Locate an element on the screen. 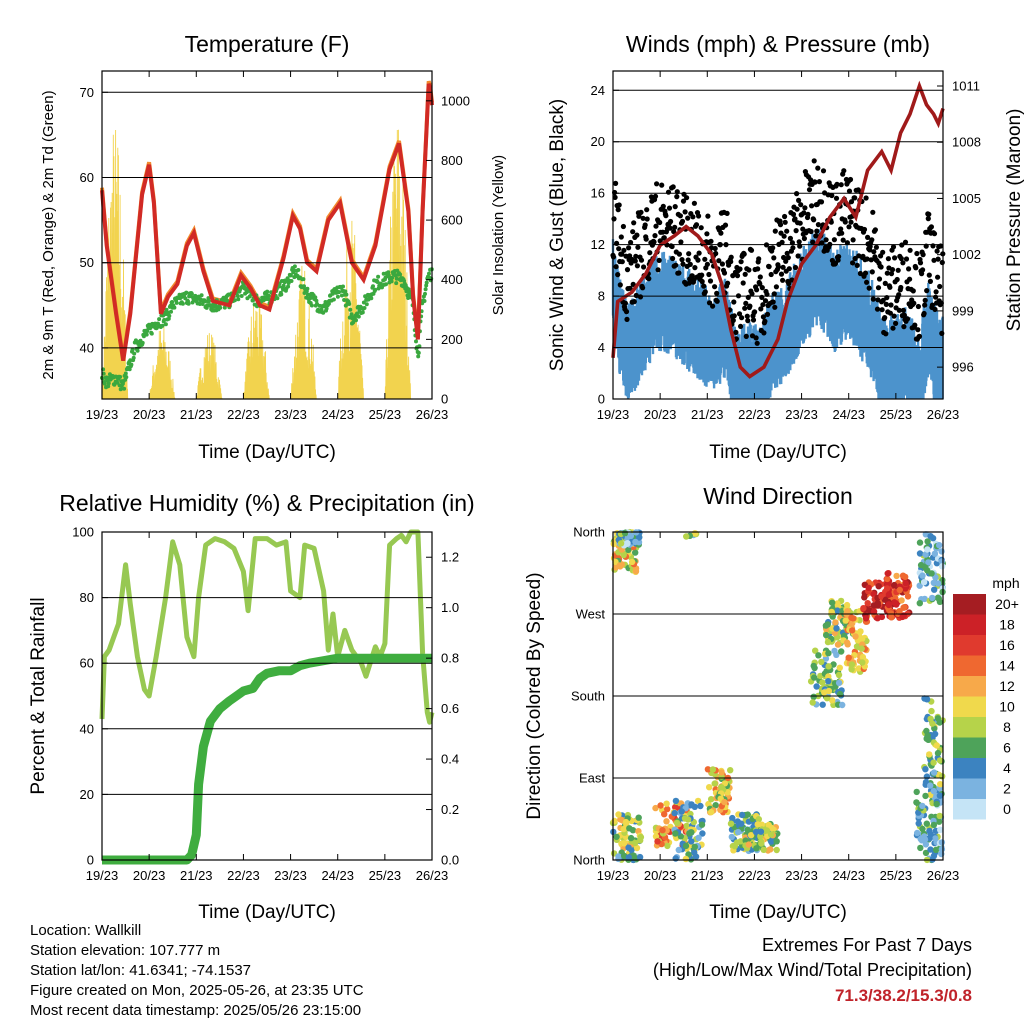 This screenshot has width=1024, height=1024. y2-tick-label: 1011 is located at coordinates (966, 85).